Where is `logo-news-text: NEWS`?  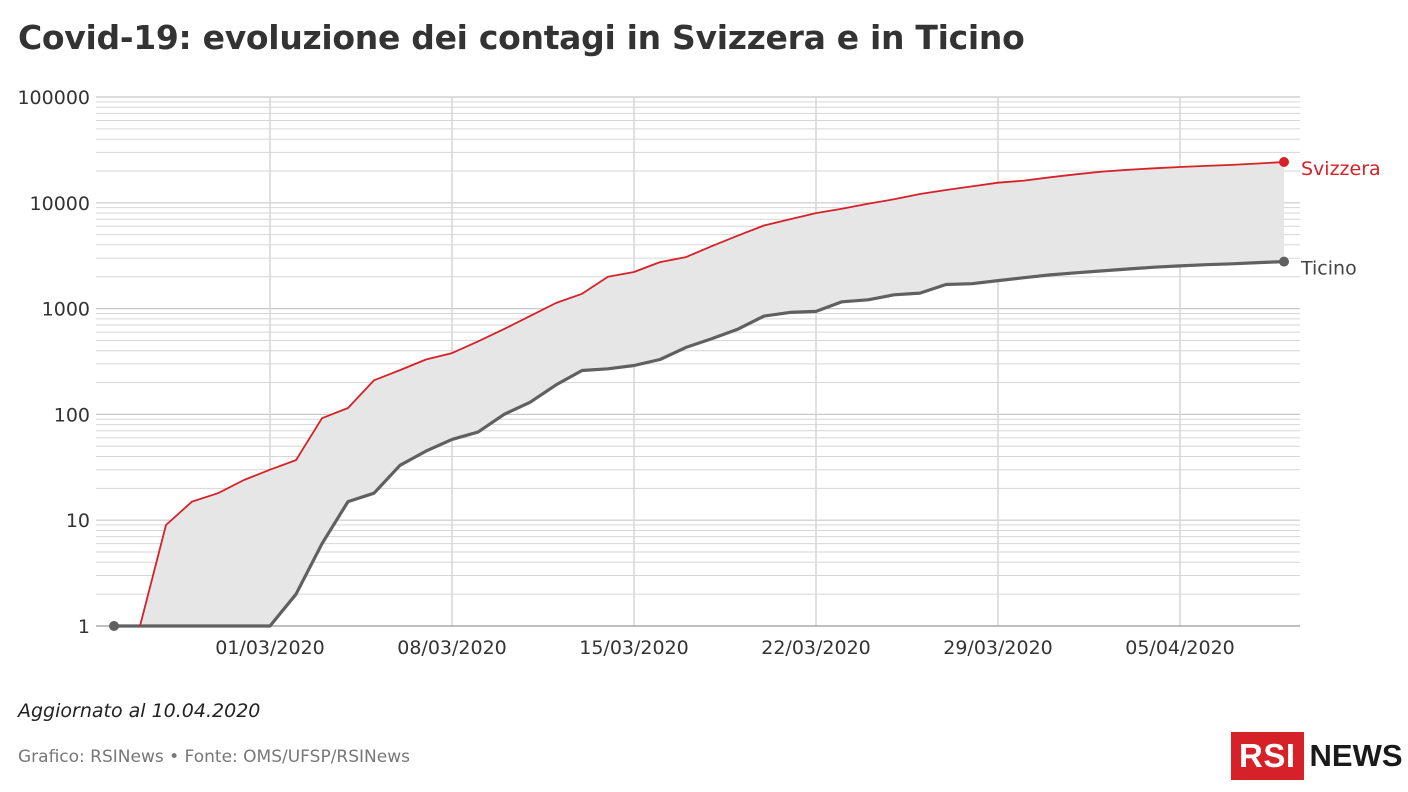 logo-news-text: NEWS is located at coordinates (1356, 755).